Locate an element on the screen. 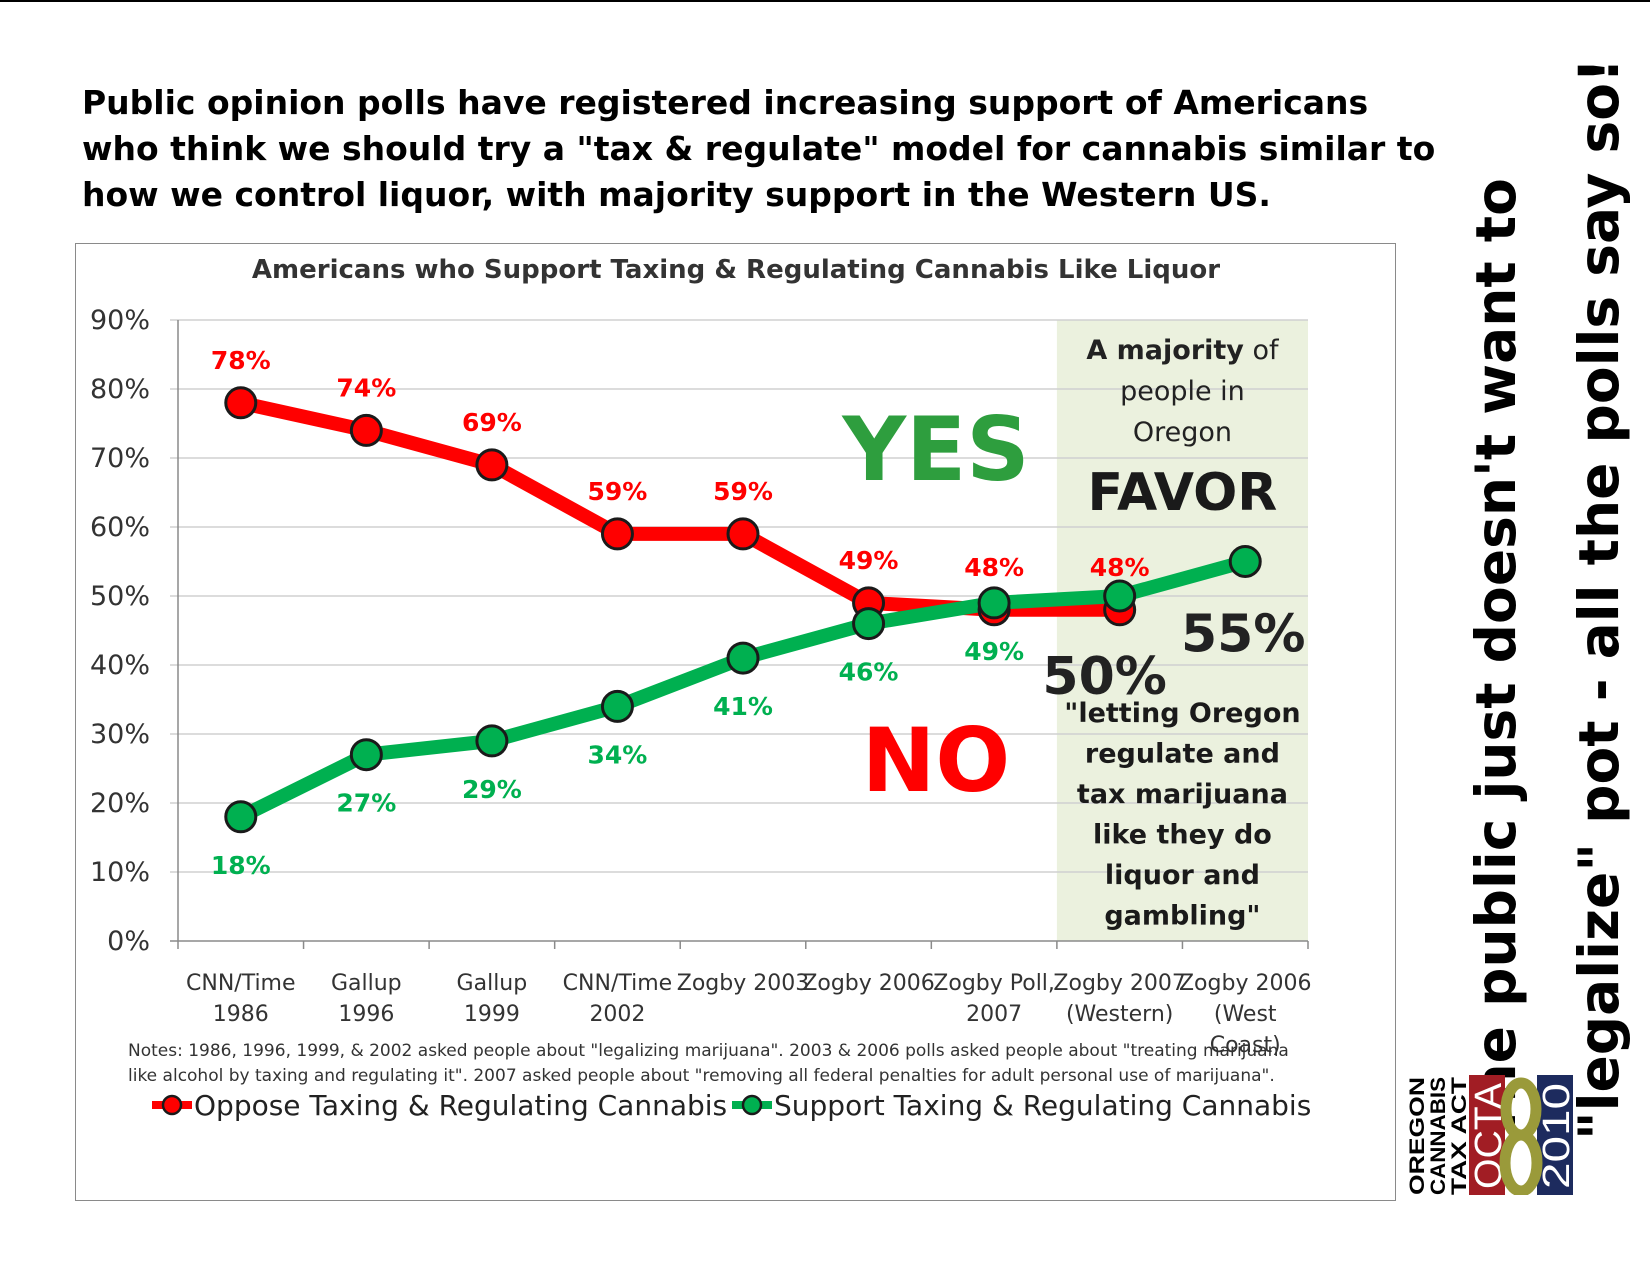 The height and width of the screenshot is (1275, 1650). box-text-line: Oregon is located at coordinates (1182, 432).